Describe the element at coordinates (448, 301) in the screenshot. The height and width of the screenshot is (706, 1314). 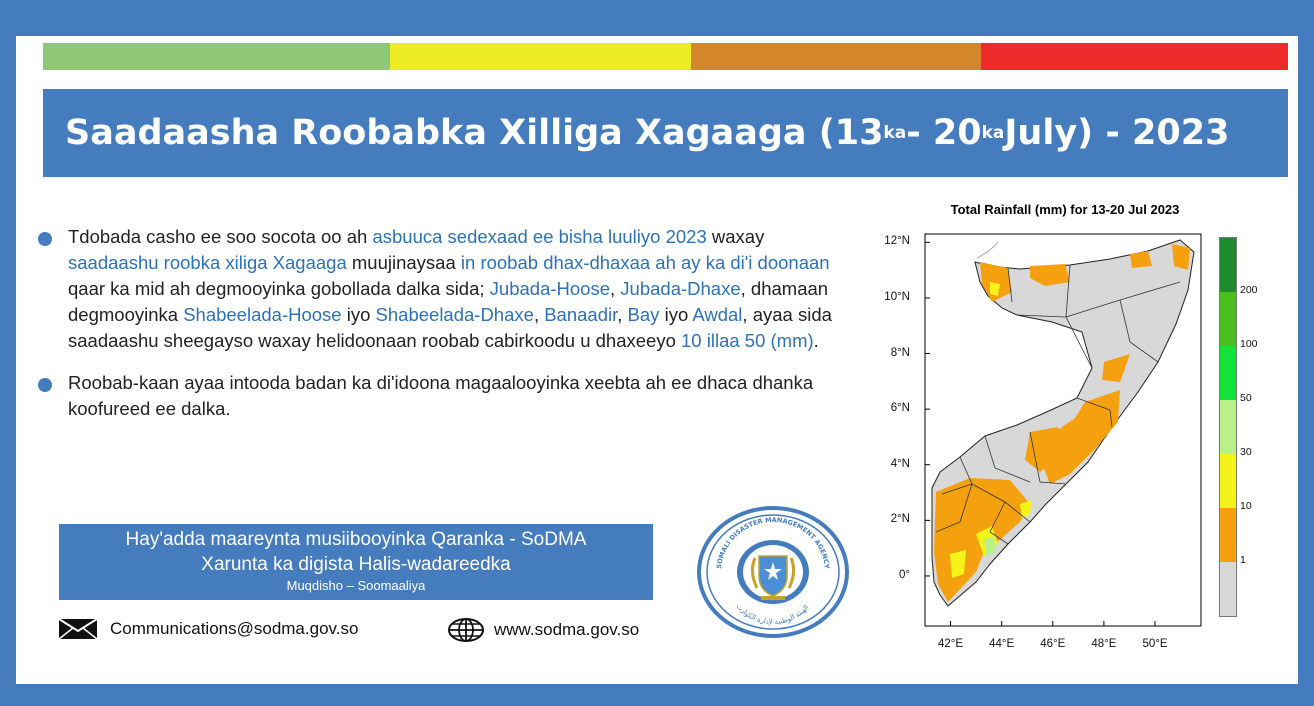
I see `body-text: , dhamaan degmooyinka` at that location.